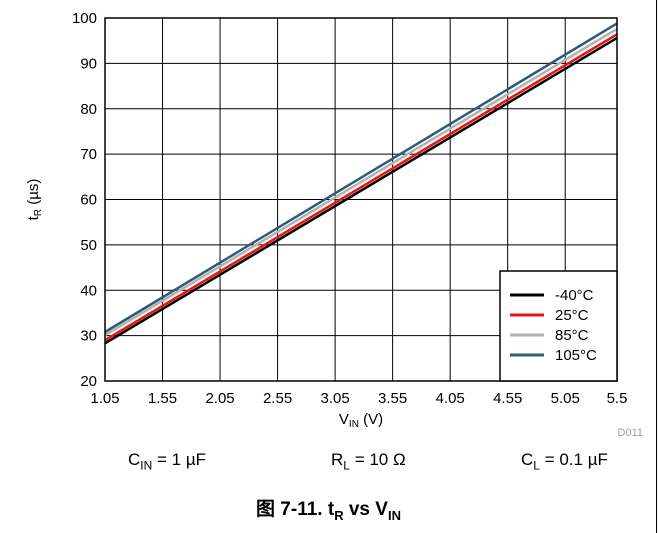  What do you see at coordinates (576, 355) in the screenshot?
I see `legend-label: 105°C` at bounding box center [576, 355].